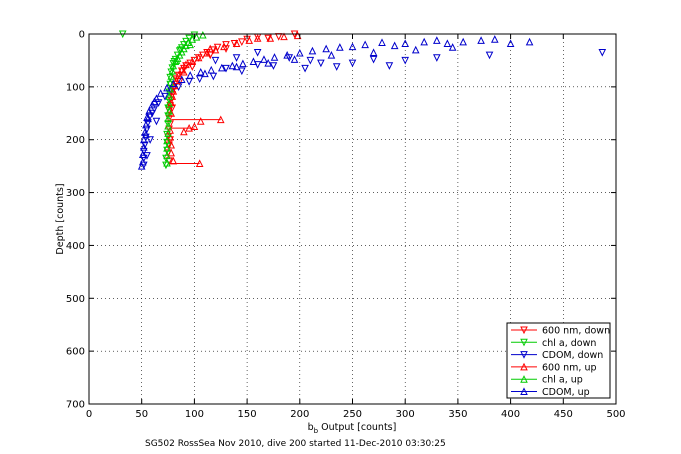  Describe the element at coordinates (60, 218) in the screenshot. I see `y-axis-label: Depth [counts]` at that location.